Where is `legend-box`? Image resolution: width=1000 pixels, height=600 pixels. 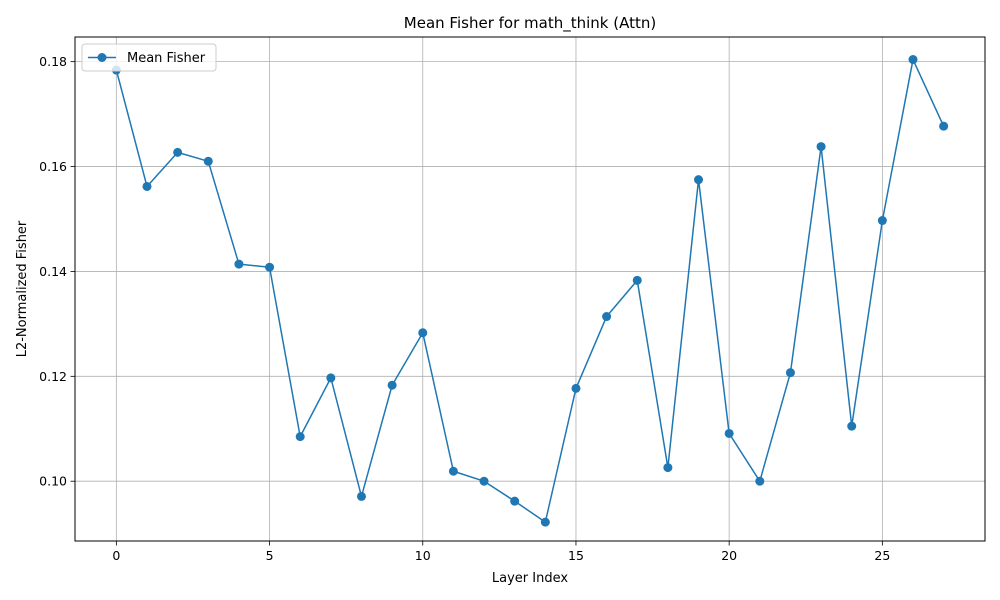
legend-box is located at coordinates (149, 57).